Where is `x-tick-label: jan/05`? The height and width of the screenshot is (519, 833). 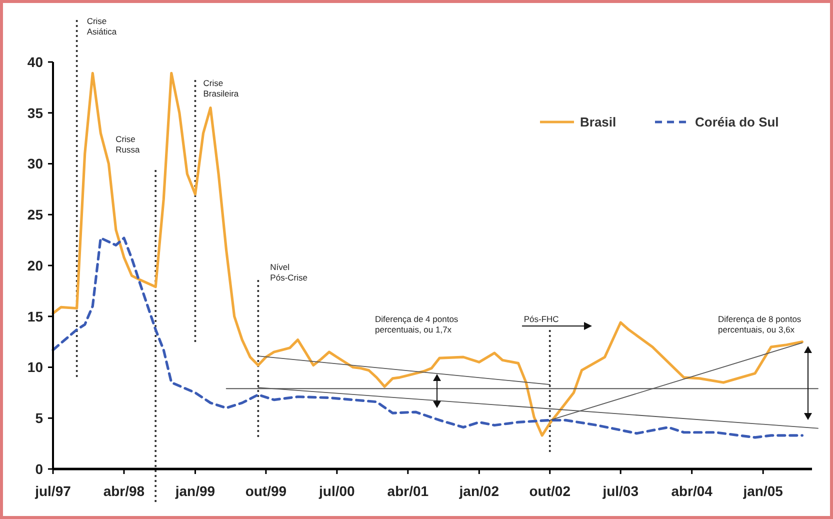
x-tick-label: jan/05 is located at coordinates (763, 491).